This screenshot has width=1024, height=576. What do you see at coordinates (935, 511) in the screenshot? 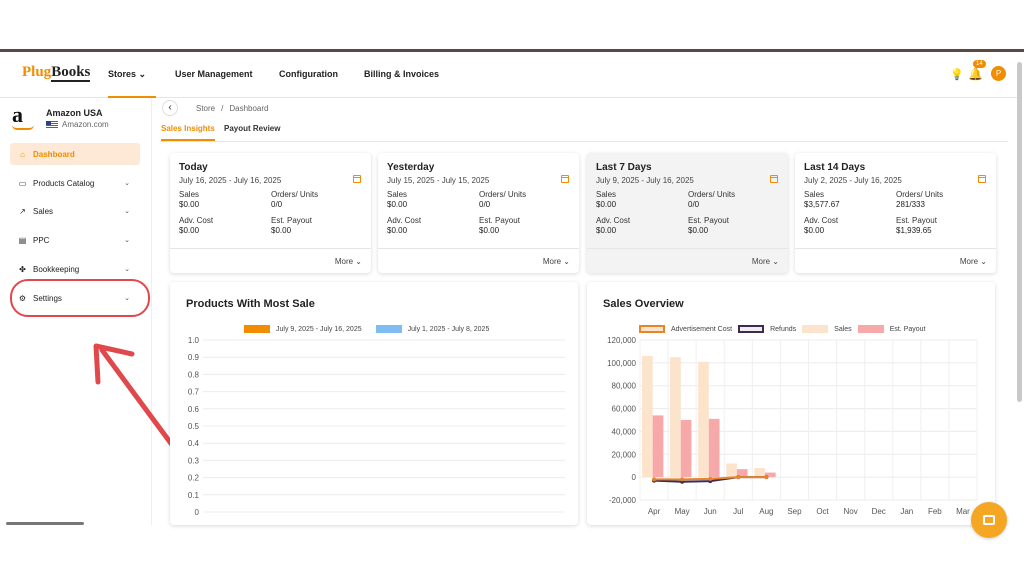
I see `x-tick-label: Feb` at bounding box center [935, 511].